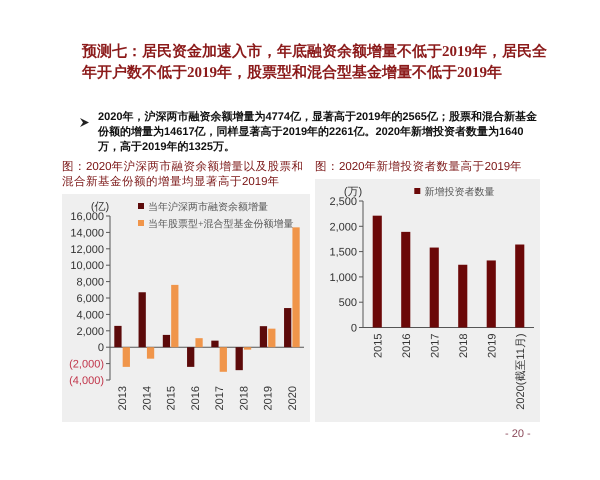 The height and width of the screenshot is (480, 600). Describe the element at coordinates (183, 175) in the screenshot. I see `chart-title: 图：2020年沪深两市融资余额增量以及股票和混合新基金份额的增量均显著高于2019年` at that location.